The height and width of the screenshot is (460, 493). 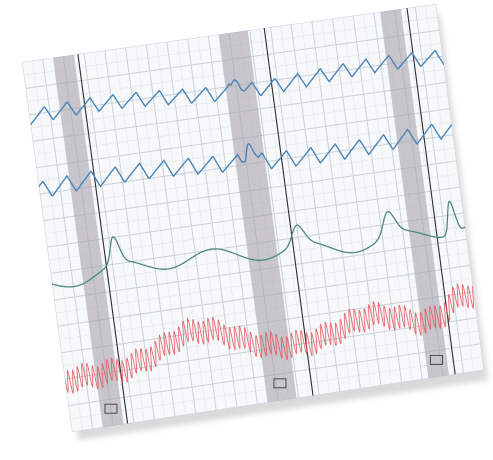 I want to click on trace-pneumo-upper, so click(x=237, y=87).